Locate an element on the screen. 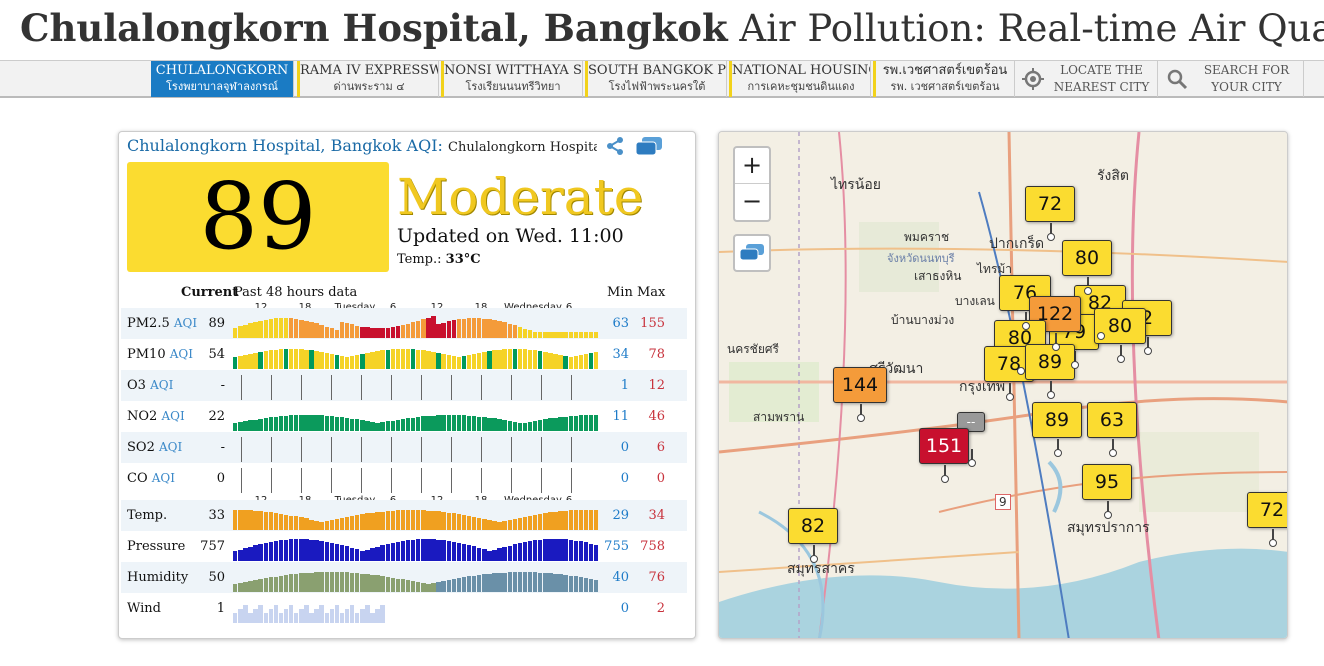  nav-station-national-housing: NATIONAL HOUSING การเคหะชุมชนดินแดง is located at coordinates (800, 79).